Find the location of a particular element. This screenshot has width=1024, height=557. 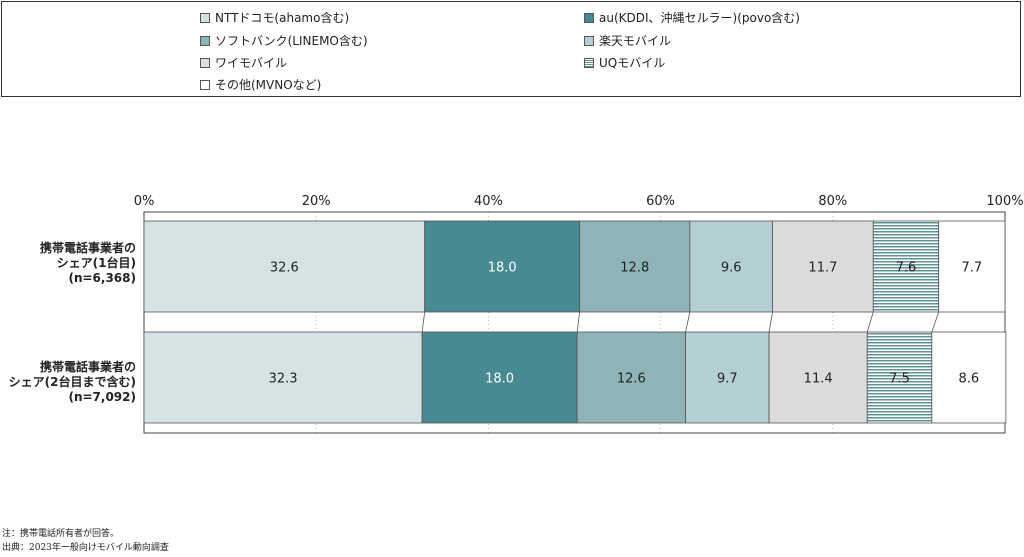

row-label-two-devices: 携帯電話事業者の シェア(2台目まで含む) (n=7,092) is located at coordinates (72, 382).